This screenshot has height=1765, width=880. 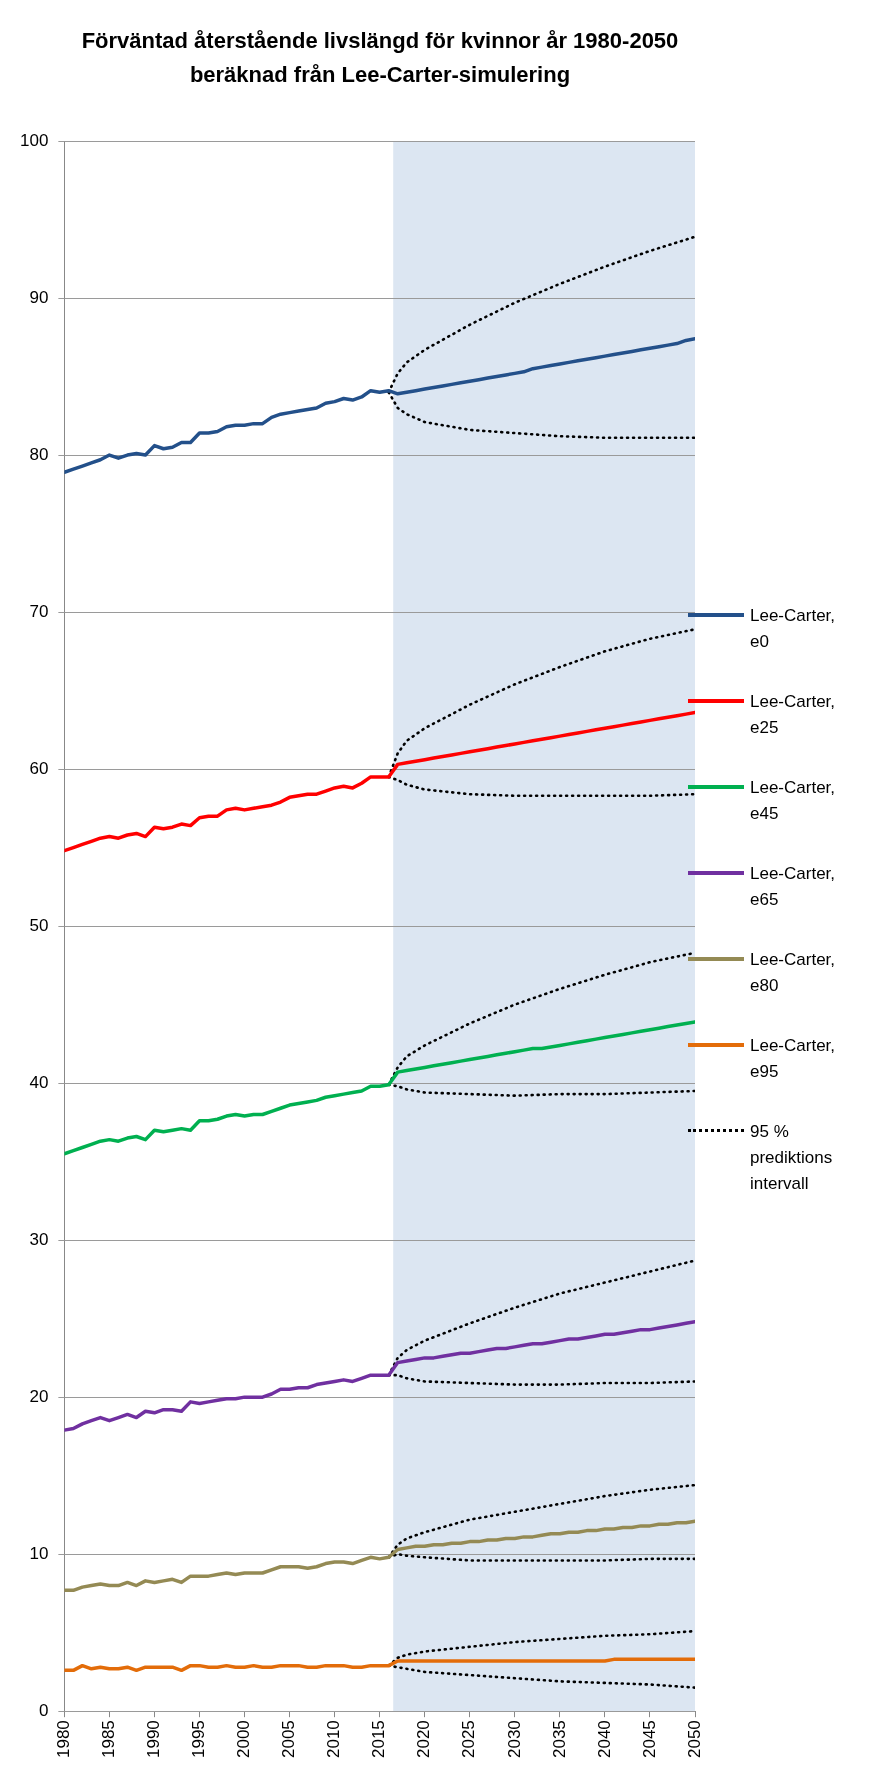 What do you see at coordinates (244, 1739) in the screenshot?
I see `x-tick-label: 2000` at bounding box center [244, 1739].